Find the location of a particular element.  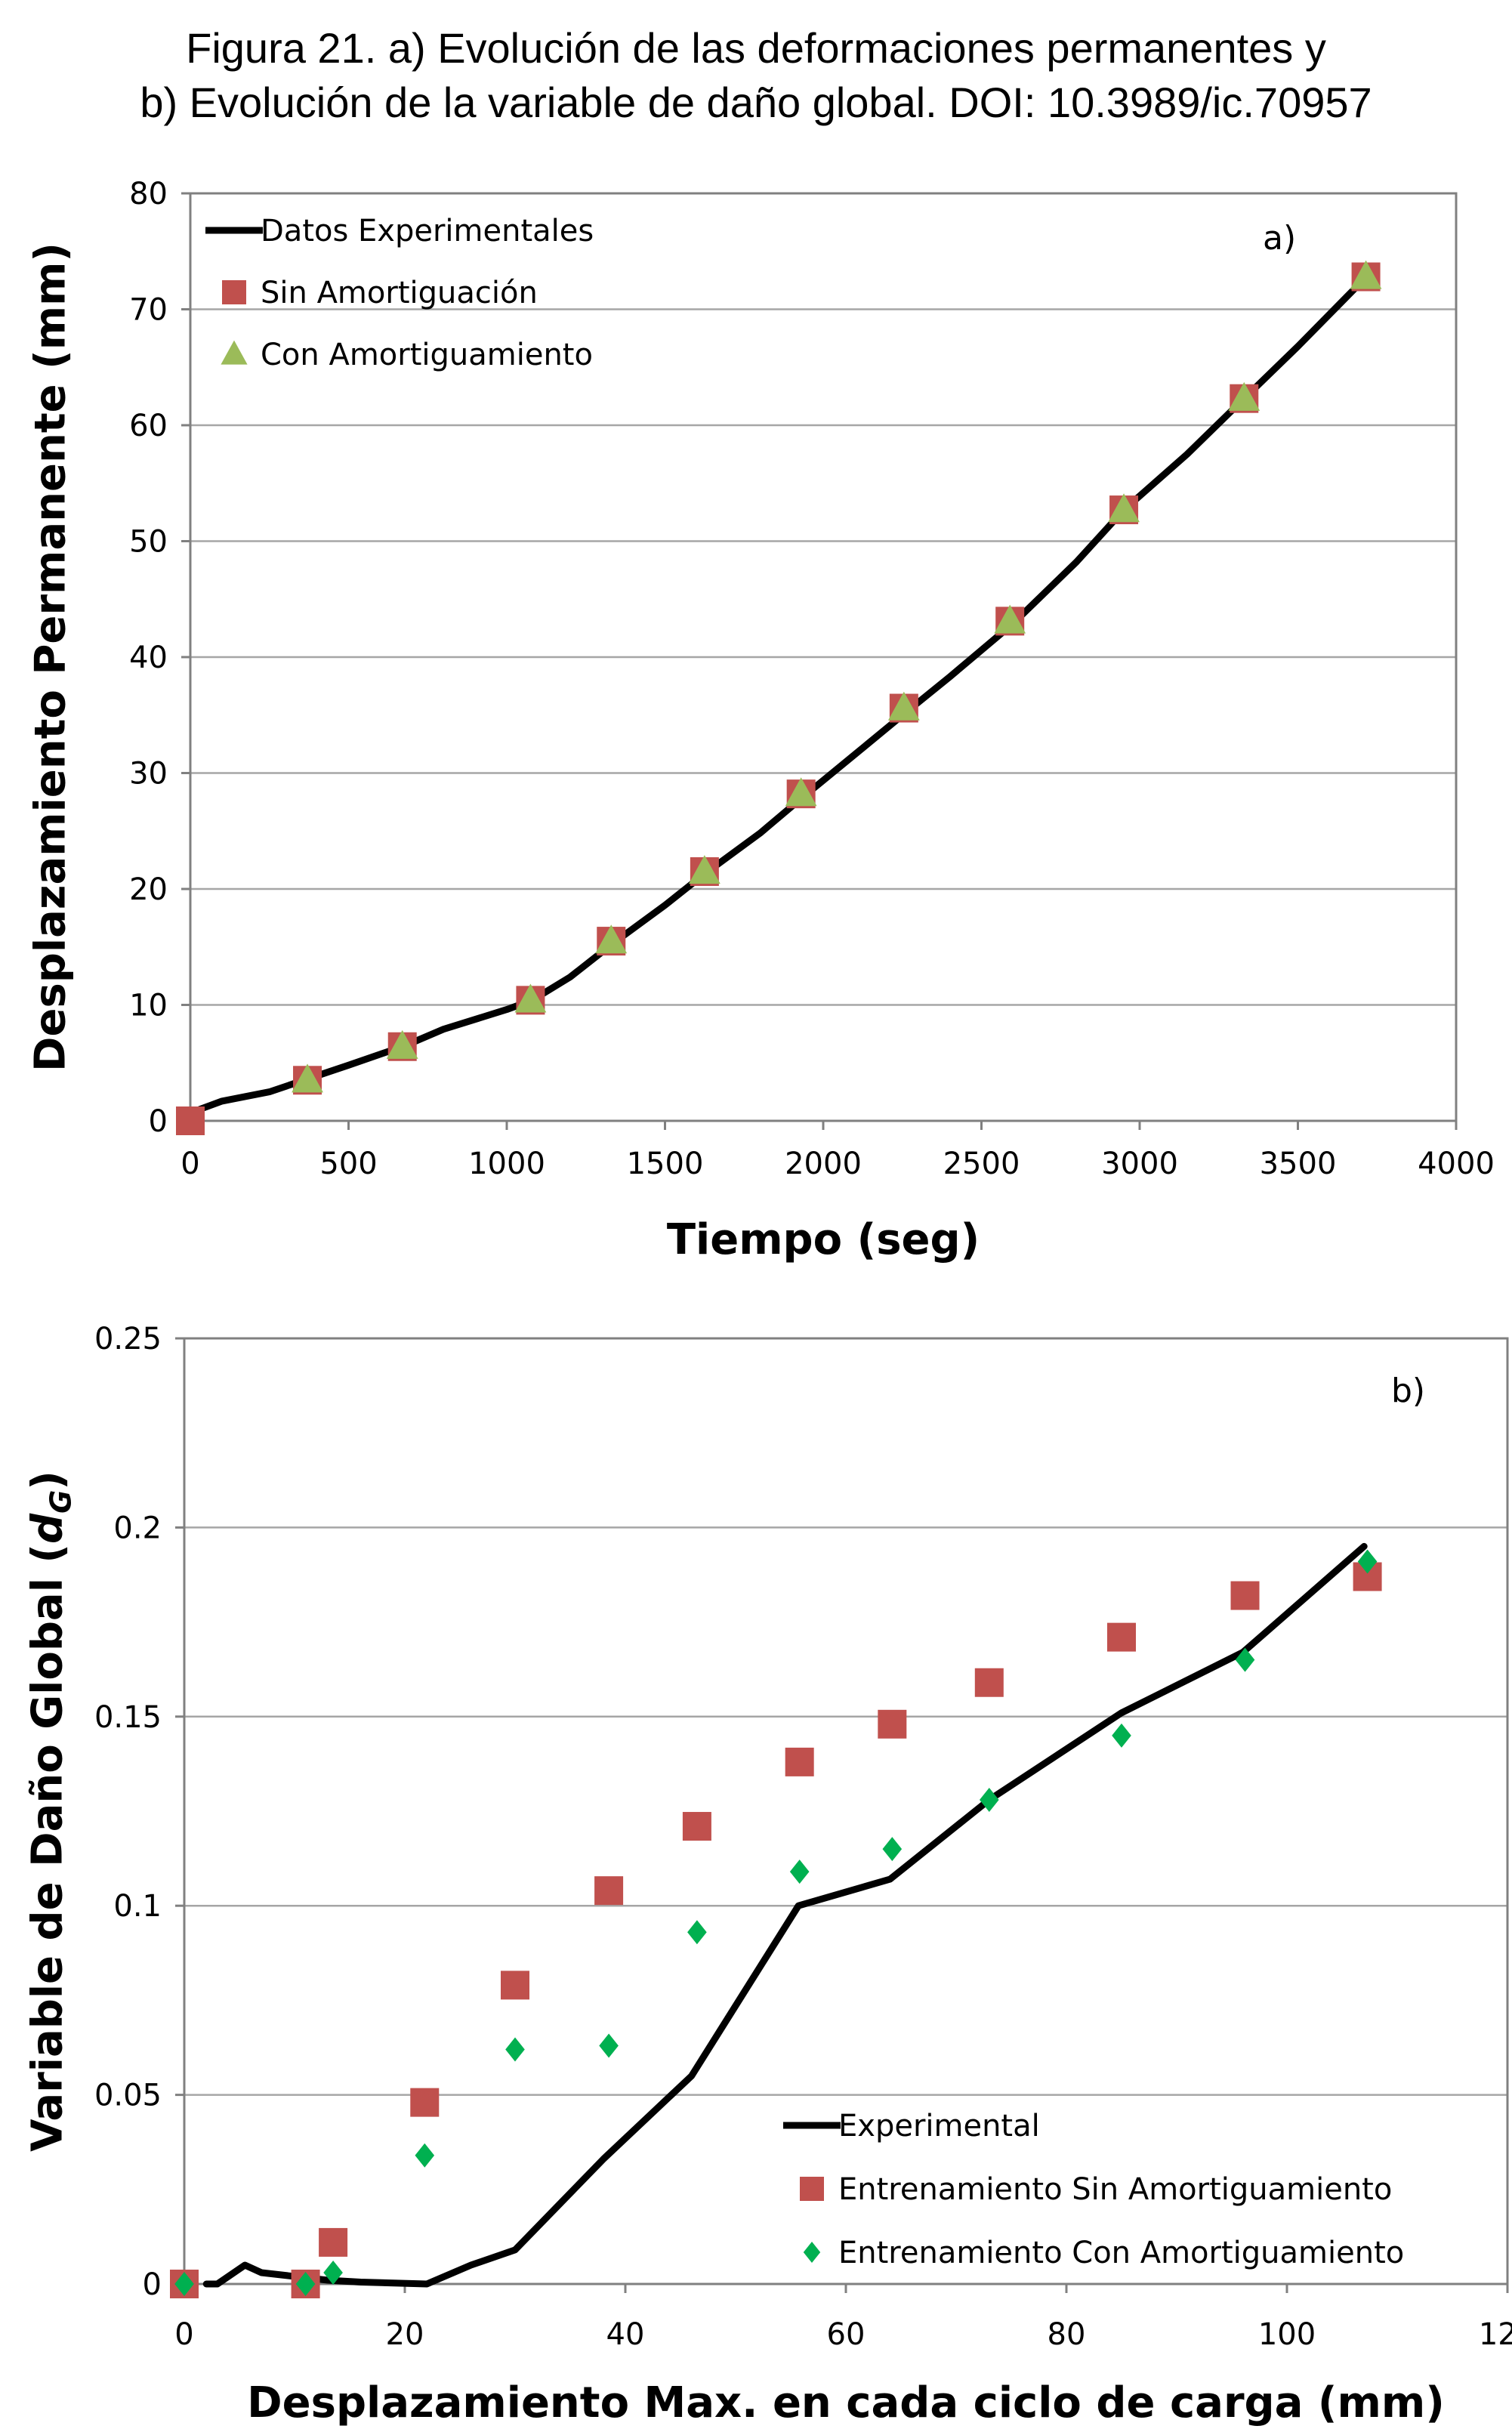

y-tick-label: 0.15 is located at coordinates (128, 1717).